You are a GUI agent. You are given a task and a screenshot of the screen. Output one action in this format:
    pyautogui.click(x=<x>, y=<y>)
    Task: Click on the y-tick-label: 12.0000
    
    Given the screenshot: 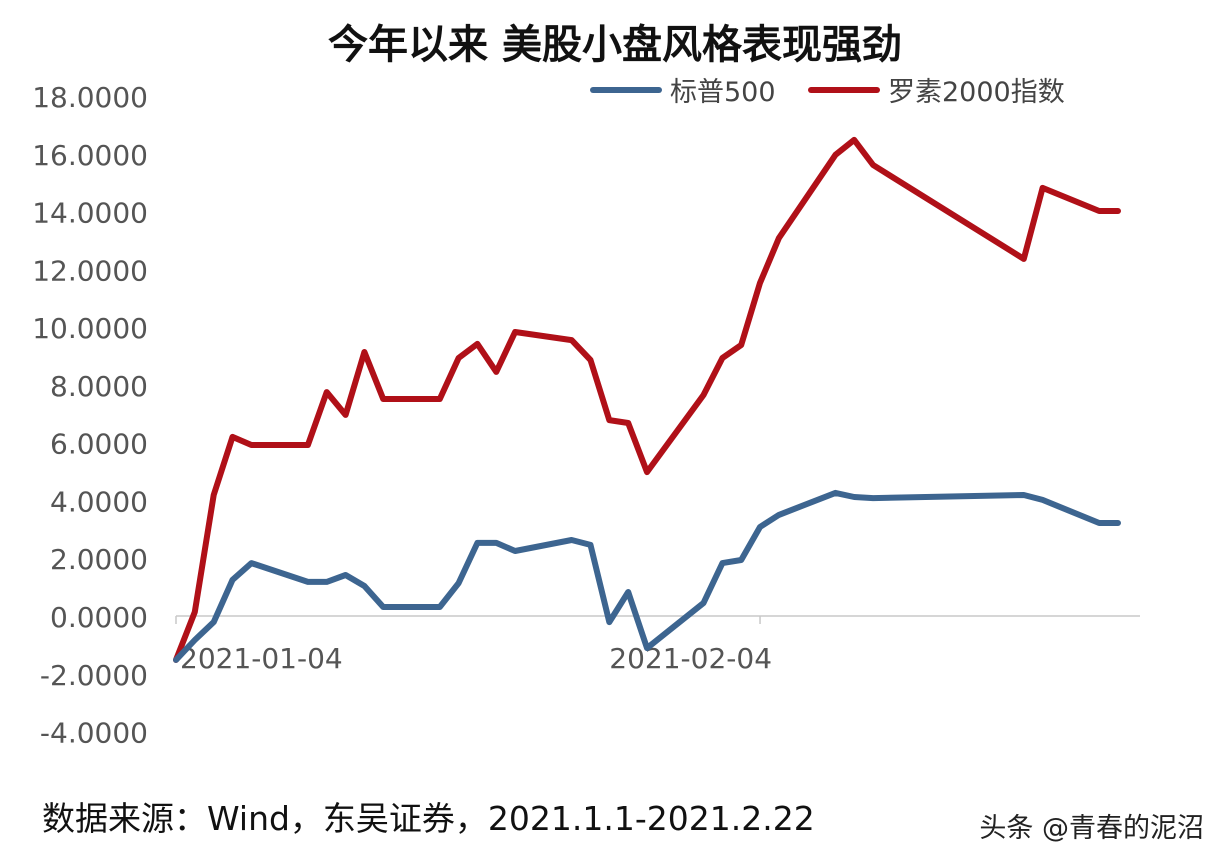 What is the action you would take?
    pyautogui.click(x=90, y=270)
    